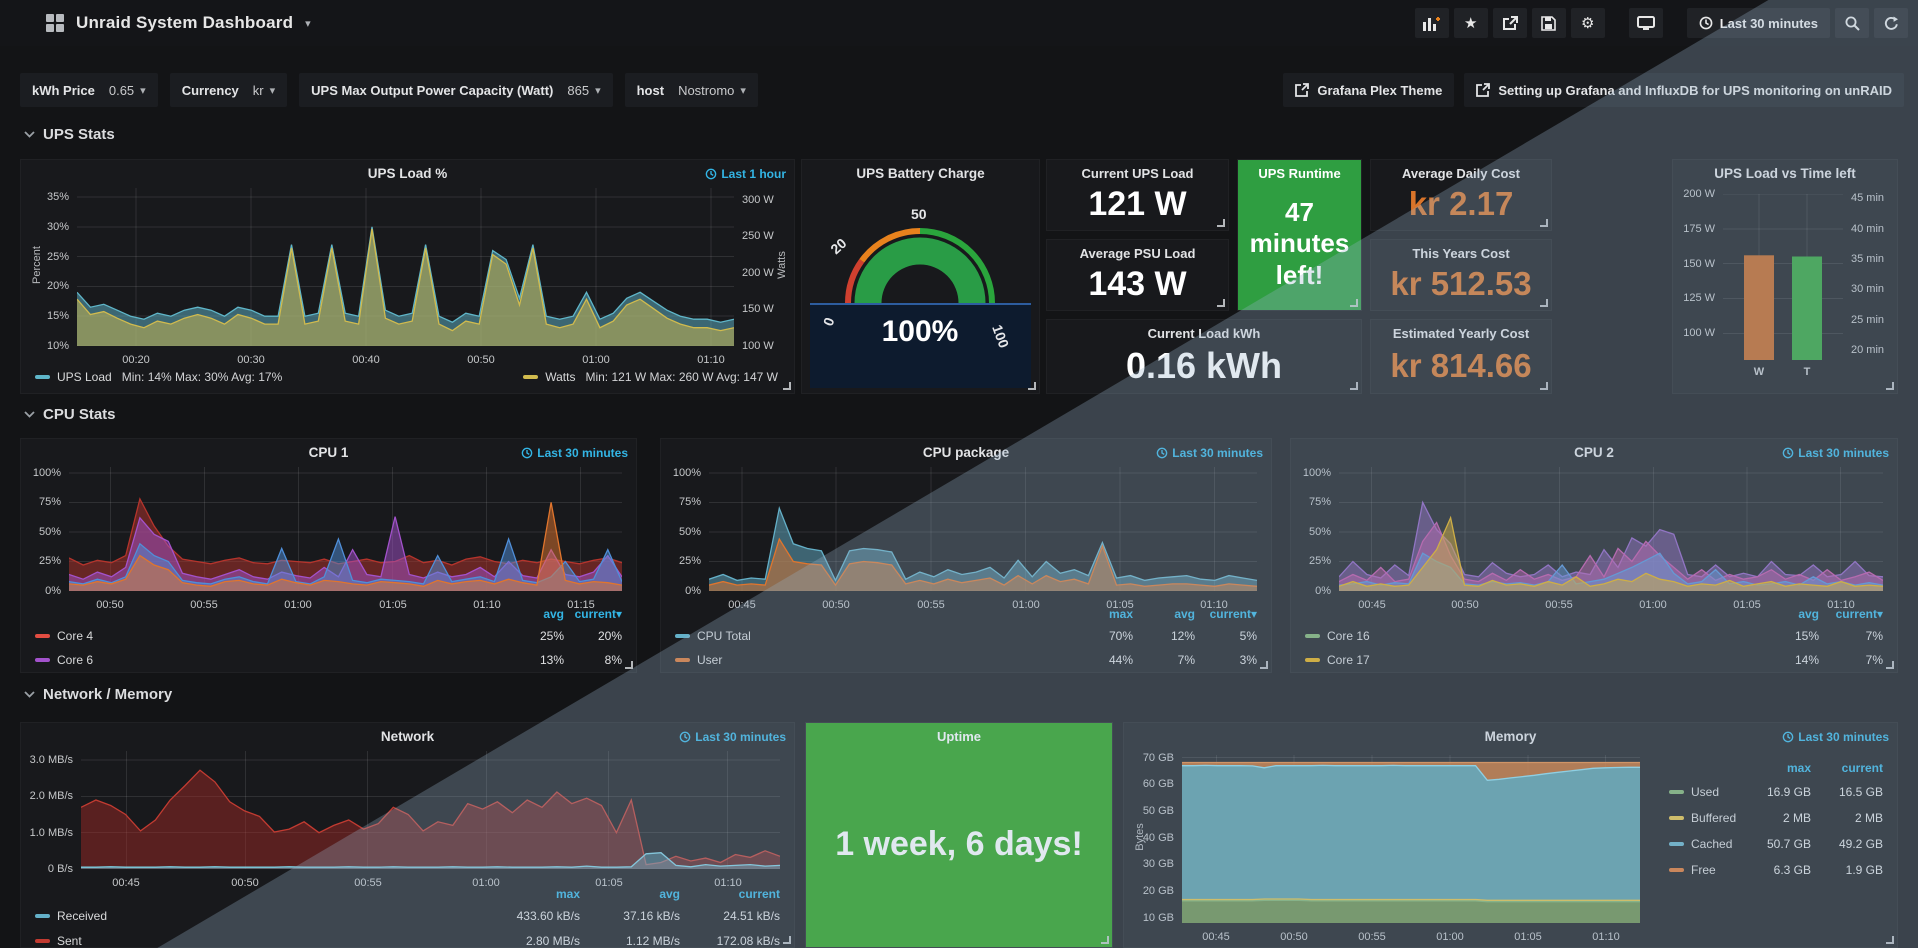  I want to click on add-panel-button, so click(1431, 23).